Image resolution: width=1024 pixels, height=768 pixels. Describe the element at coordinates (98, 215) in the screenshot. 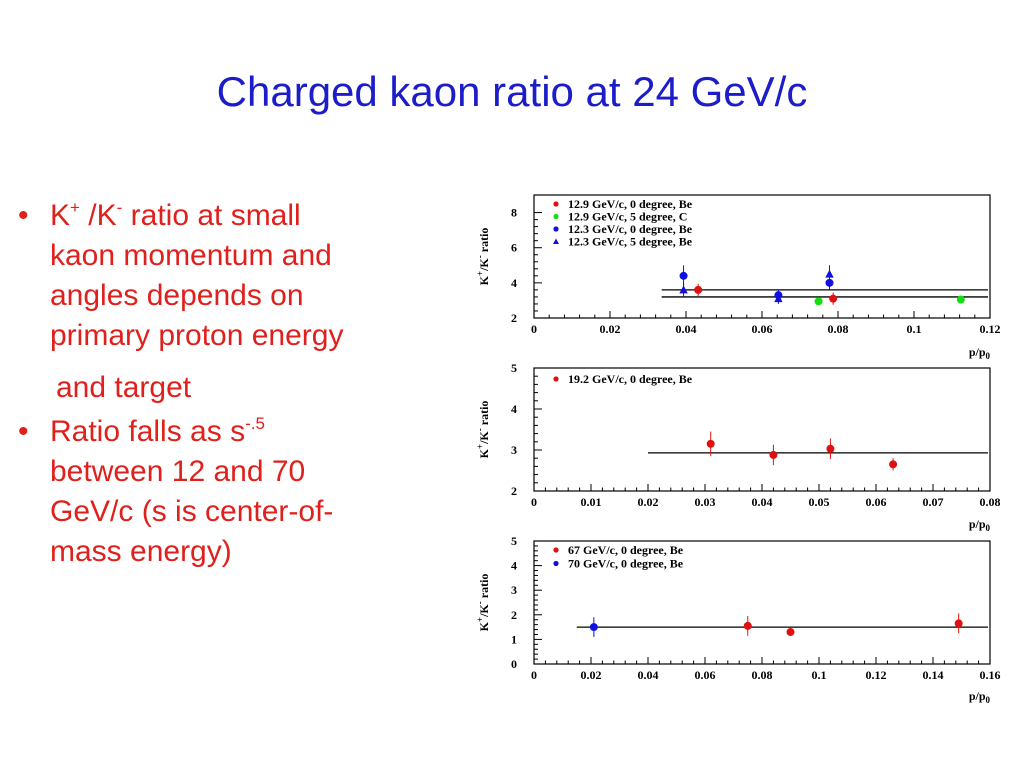

I see `bullet-text: /K` at that location.